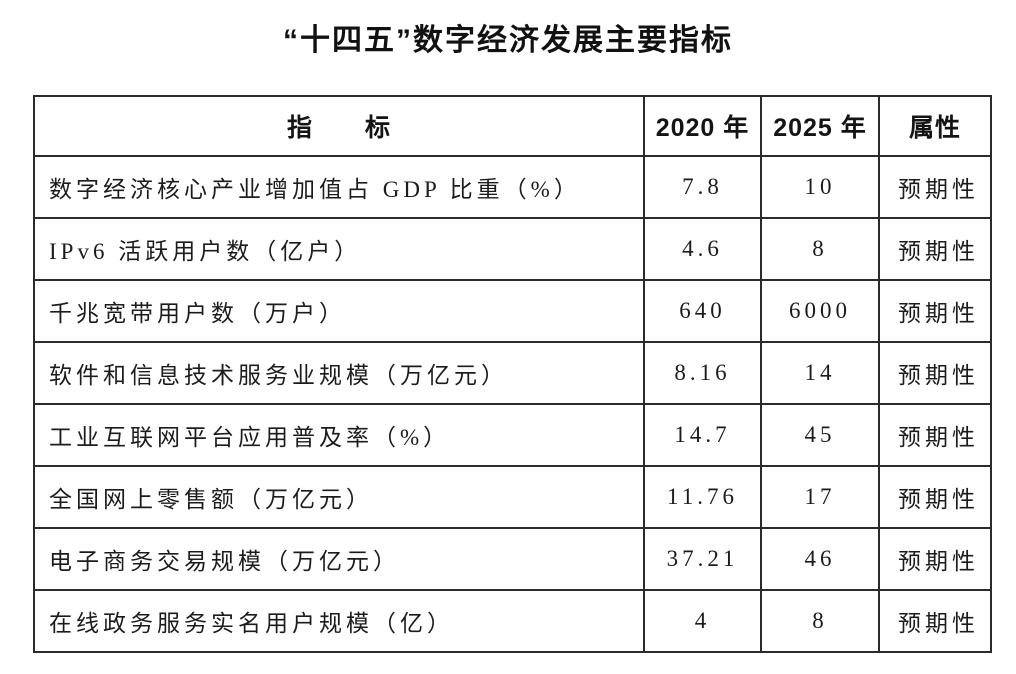  What do you see at coordinates (339, 497) in the screenshot?
I see `indicator-cell: 全国网上零售额（万亿元）` at bounding box center [339, 497].